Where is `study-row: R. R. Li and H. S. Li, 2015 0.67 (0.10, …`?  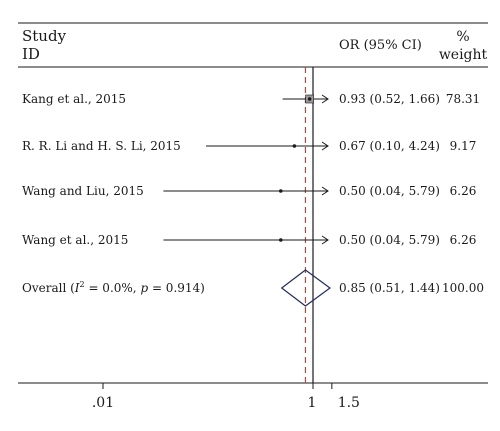 study-row: R. R. Li and H. S. Li, 2015 0.67 (0.10, … is located at coordinates (249, 146).